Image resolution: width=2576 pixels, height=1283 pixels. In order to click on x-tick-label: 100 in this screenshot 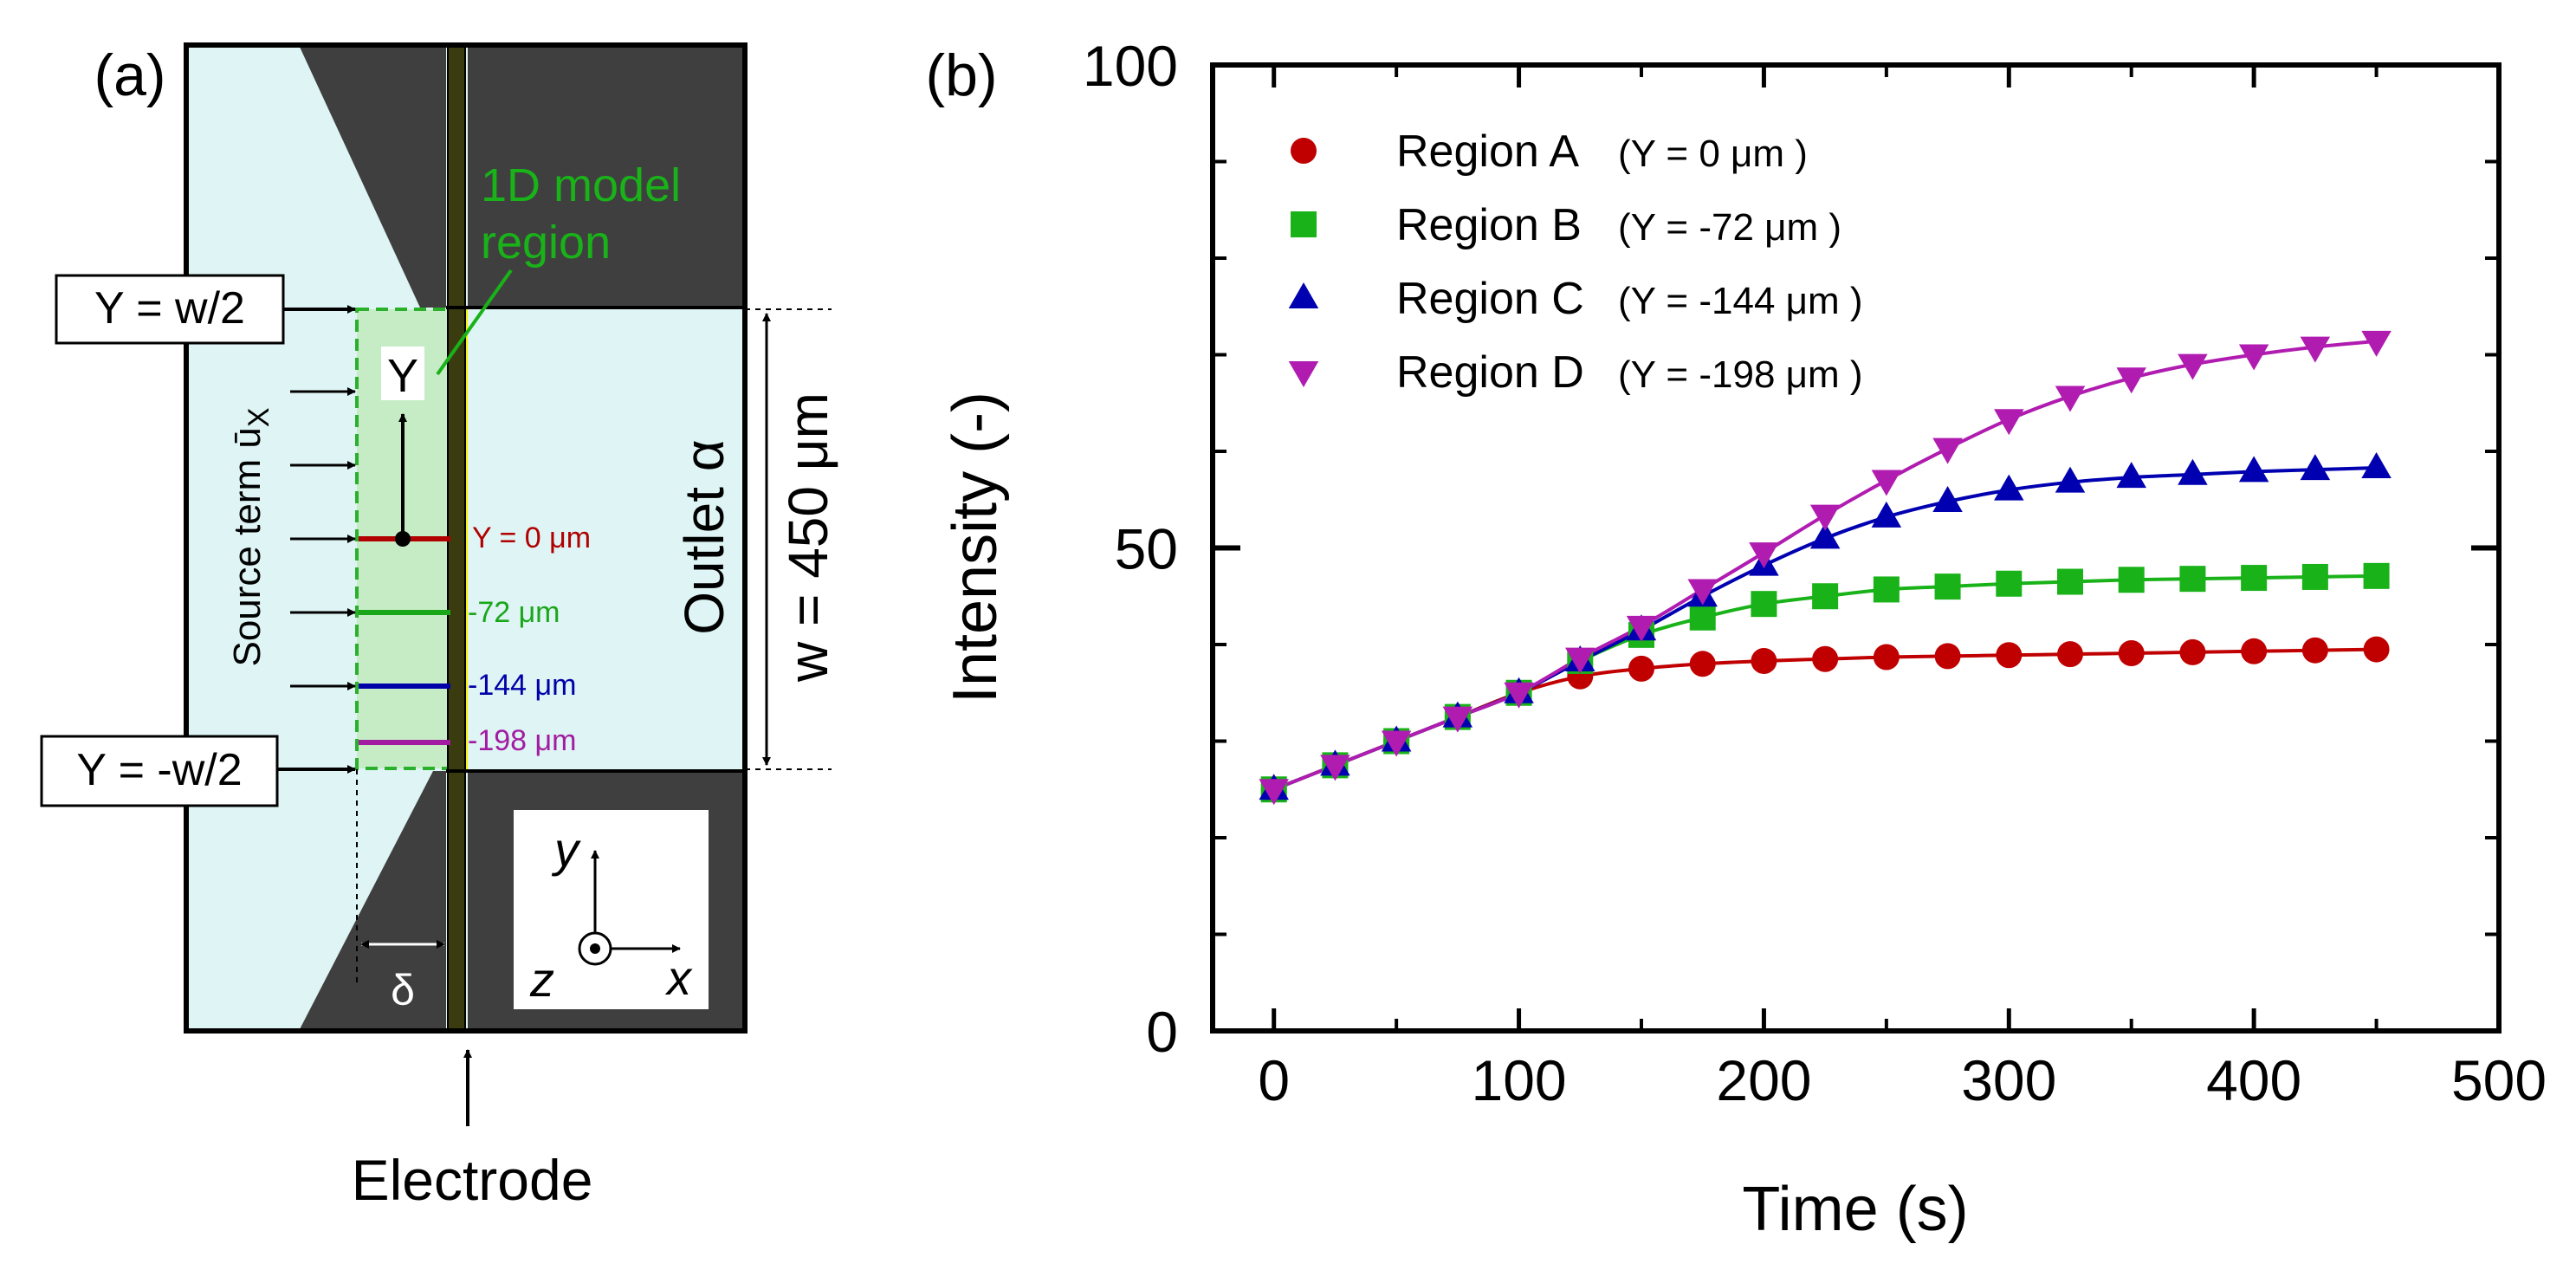, I will do `click(1519, 1080)`.